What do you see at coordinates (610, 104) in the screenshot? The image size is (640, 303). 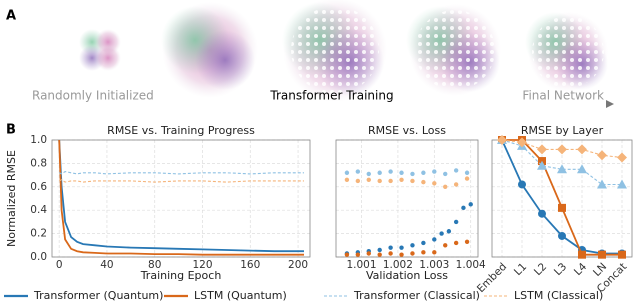 I see `arrow-head` at bounding box center [610, 104].